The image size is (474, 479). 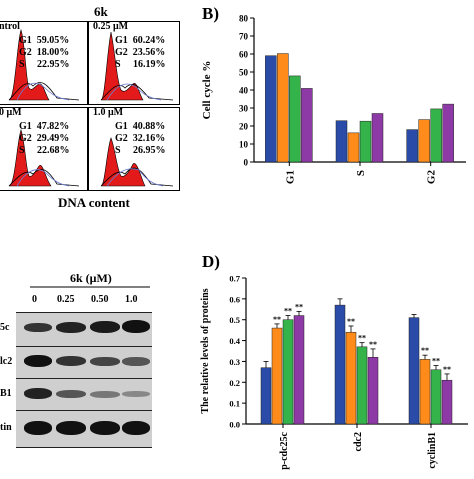 What do you see at coordinates (234, 279) in the screenshot?
I see `y-tick-label: 0.7` at bounding box center [234, 279].